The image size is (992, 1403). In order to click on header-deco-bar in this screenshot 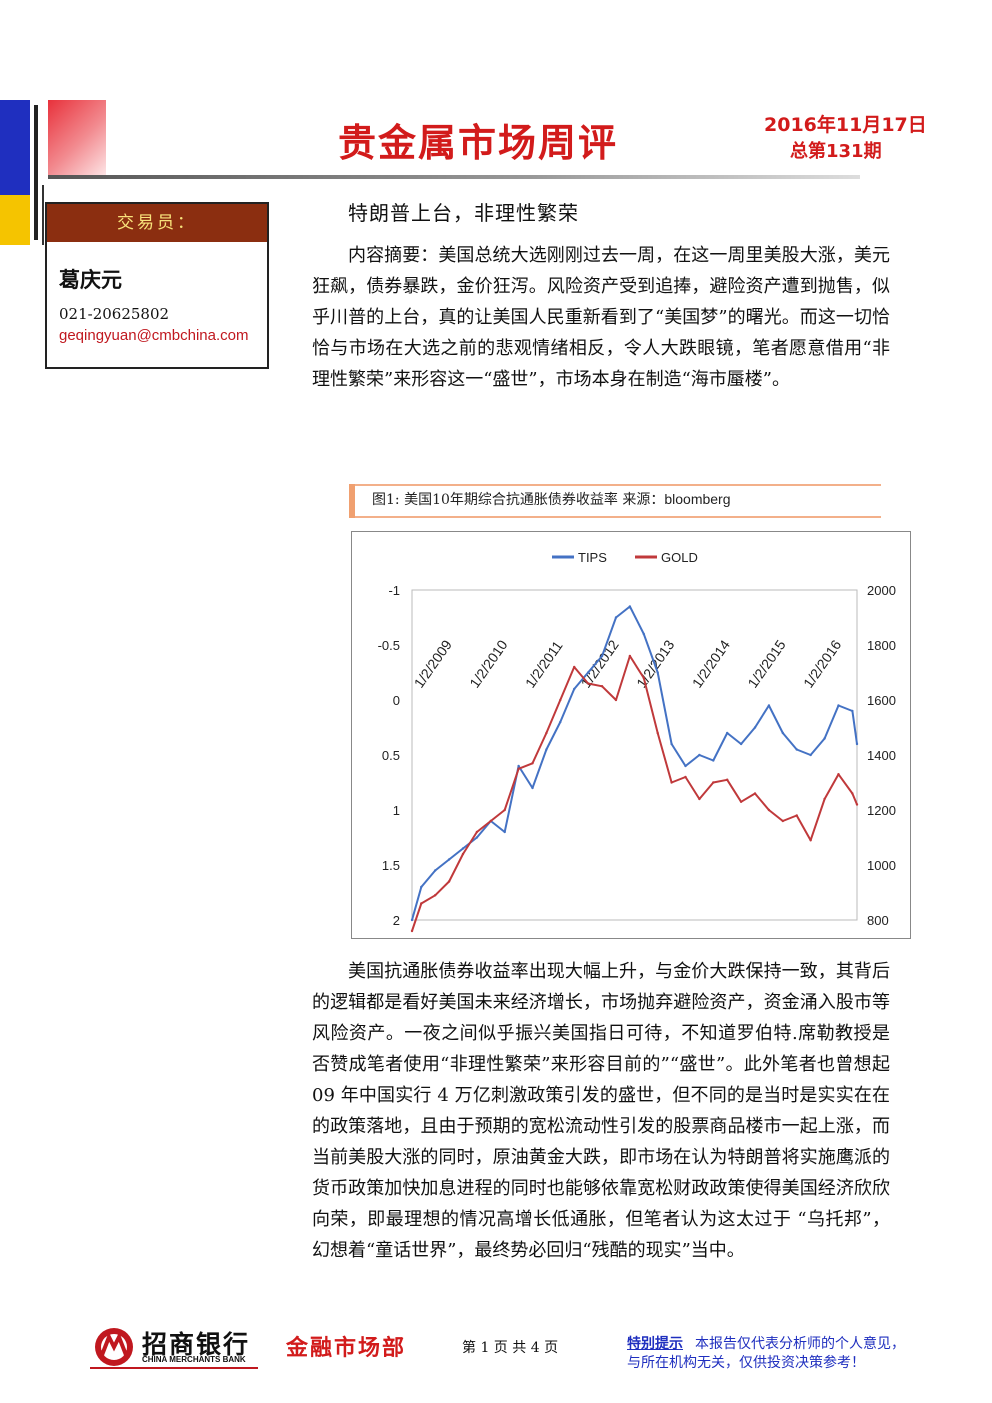, I will do `click(36, 172)`.